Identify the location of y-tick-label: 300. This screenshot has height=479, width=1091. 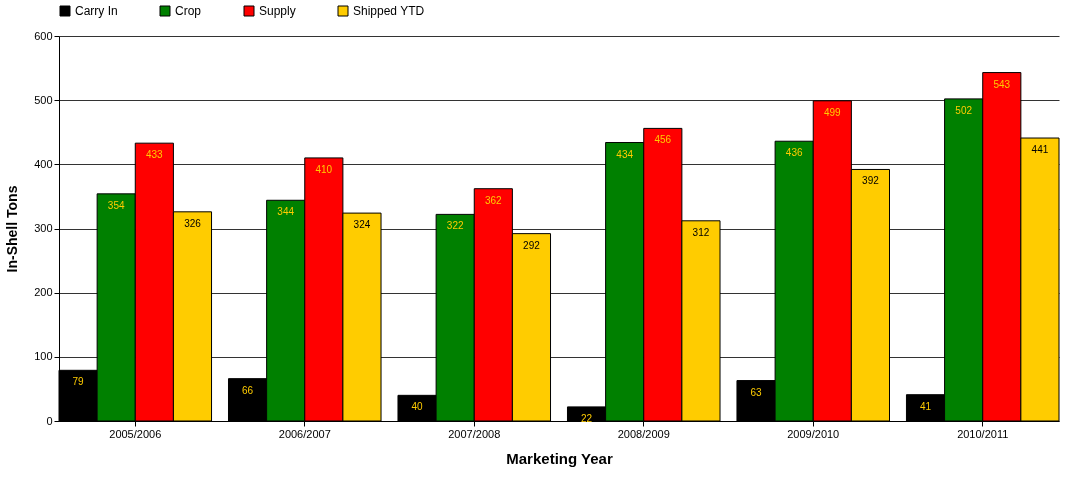
(43, 228).